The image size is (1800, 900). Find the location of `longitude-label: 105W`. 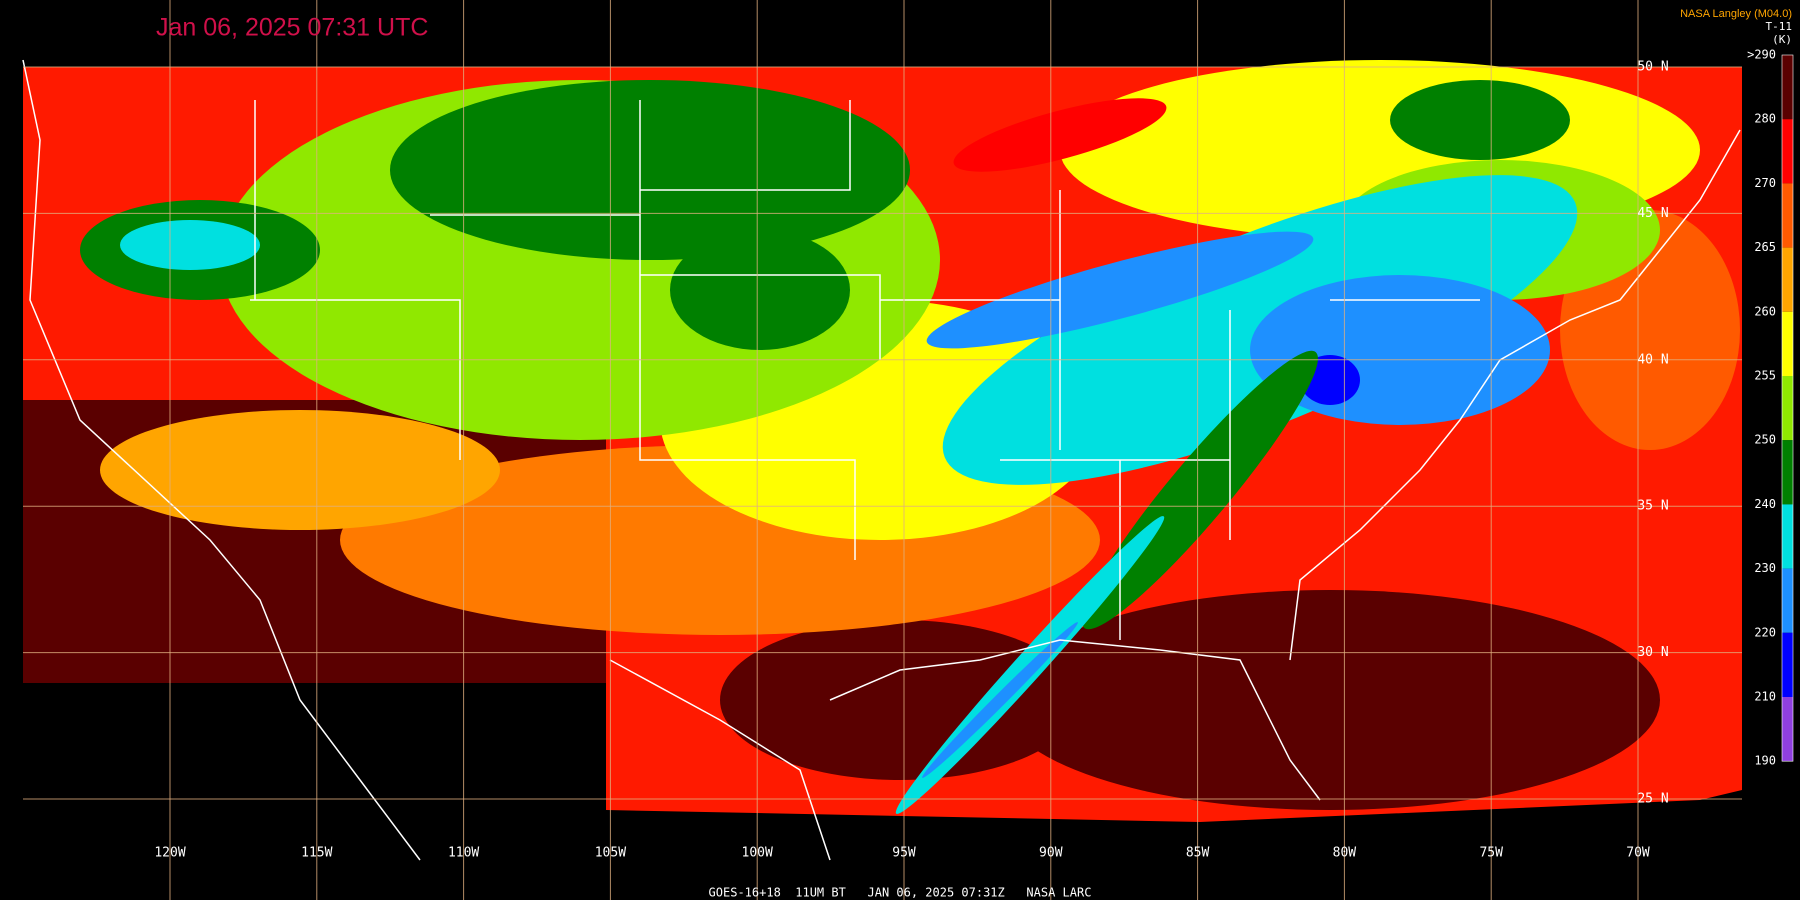

longitude-label: 105W is located at coordinates (610, 853).